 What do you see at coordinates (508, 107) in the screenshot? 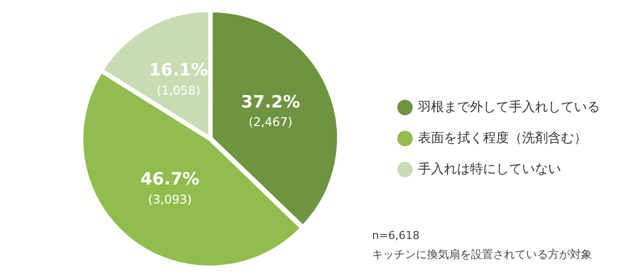
I see `legend-label: 羽根まで外して手入れしている` at bounding box center [508, 107].